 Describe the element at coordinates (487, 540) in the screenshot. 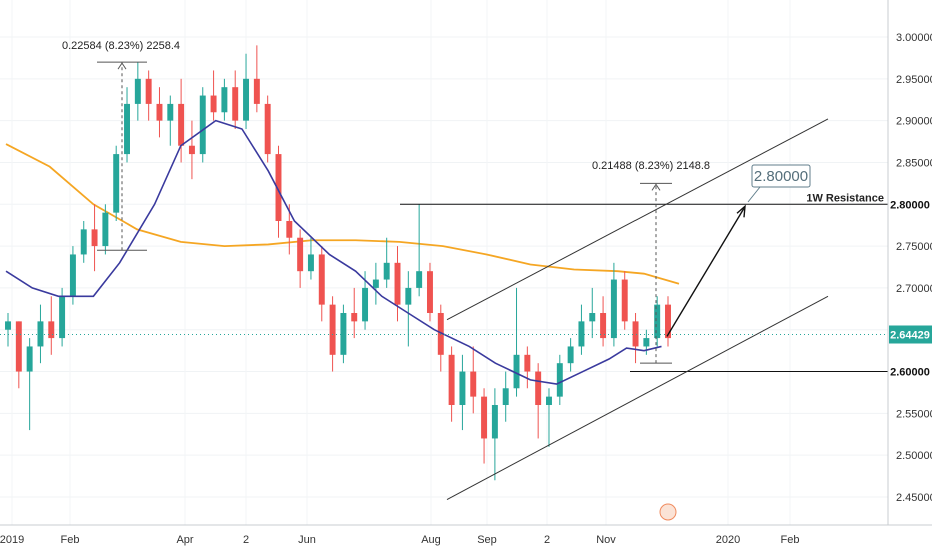

I see `x-tick-label: Sep` at that location.